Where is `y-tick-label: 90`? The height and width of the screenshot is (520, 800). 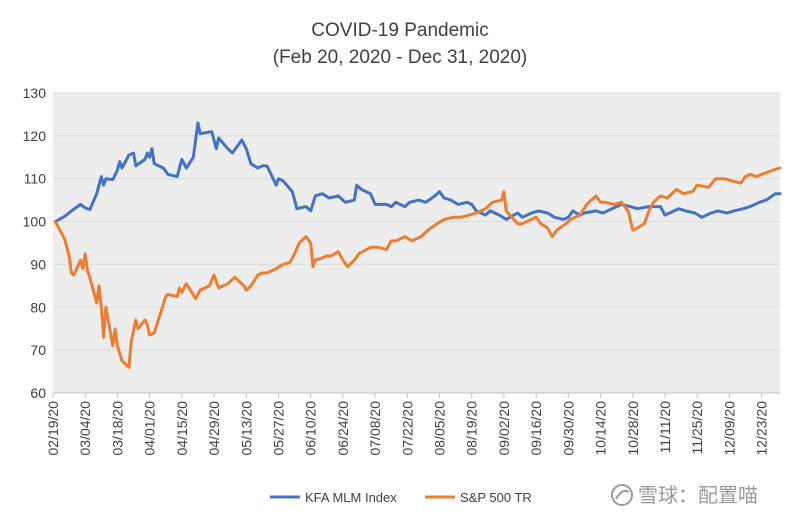 y-tick-label: 90 is located at coordinates (38, 264).